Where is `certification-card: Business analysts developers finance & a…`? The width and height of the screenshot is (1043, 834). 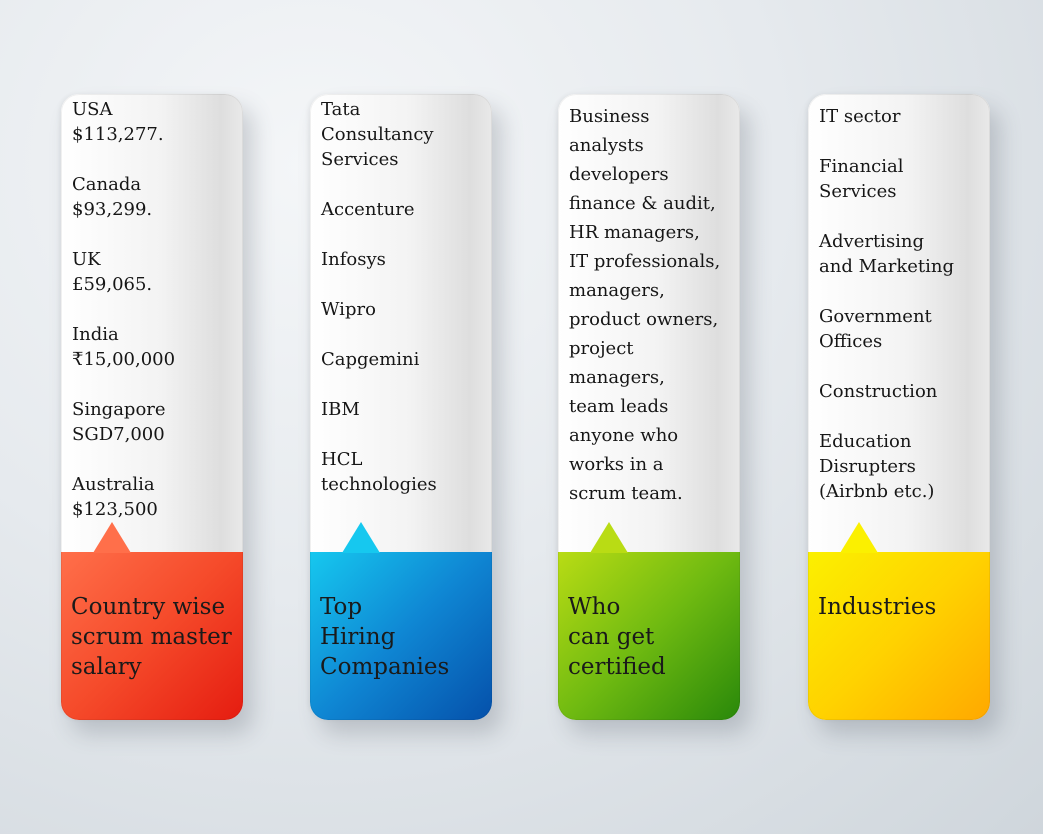 certification-card: Business analysts developers finance & a… is located at coordinates (649, 407).